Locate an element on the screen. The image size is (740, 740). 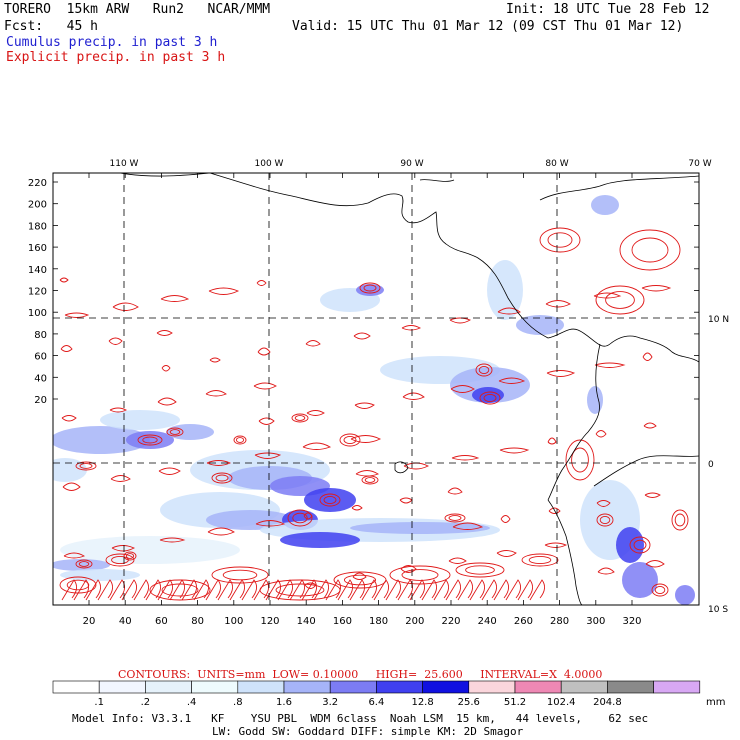
y-tick-label: 40 is located at coordinates (40, 378).